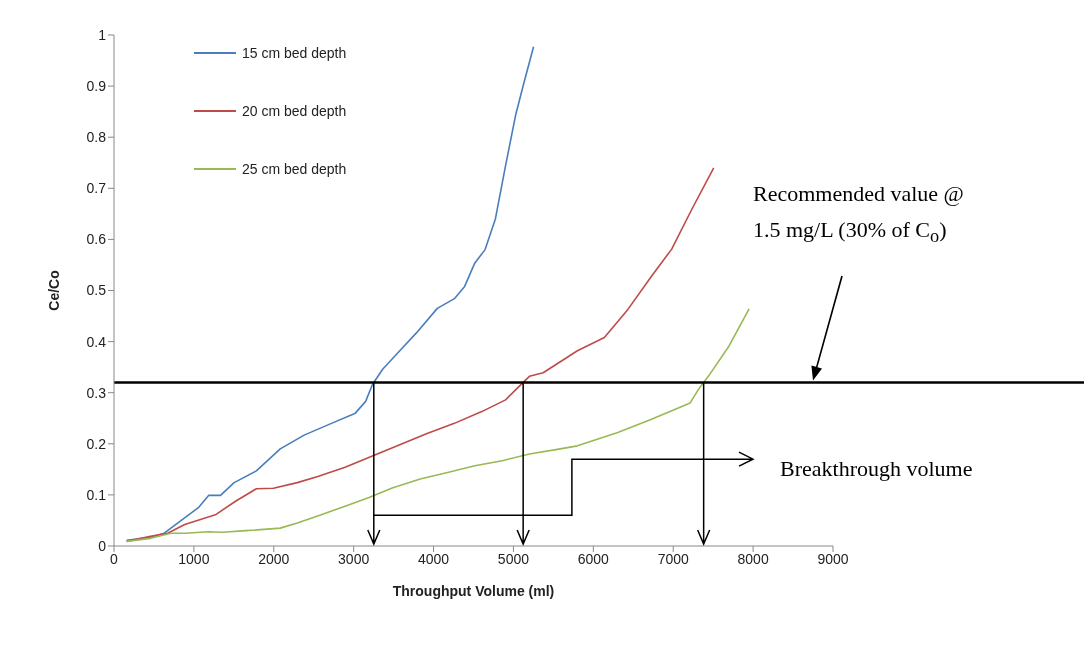 The height and width of the screenshot is (654, 1092). What do you see at coordinates (102, 545) in the screenshot?
I see `y-tick-label: 0` at bounding box center [102, 545].